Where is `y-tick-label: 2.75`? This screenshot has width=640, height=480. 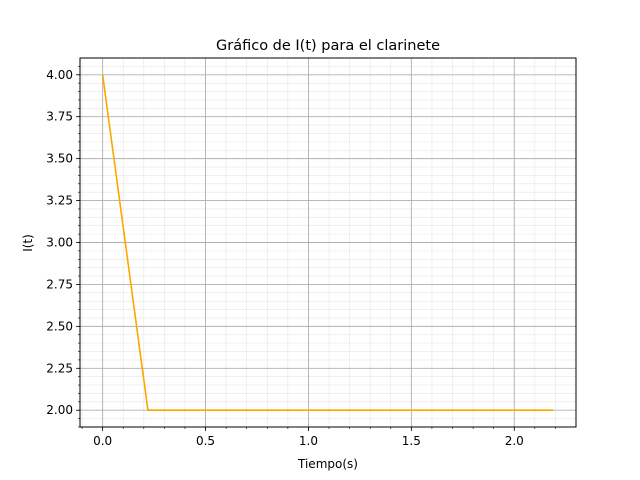
y-tick-label: 2.75 is located at coordinates (59, 284).